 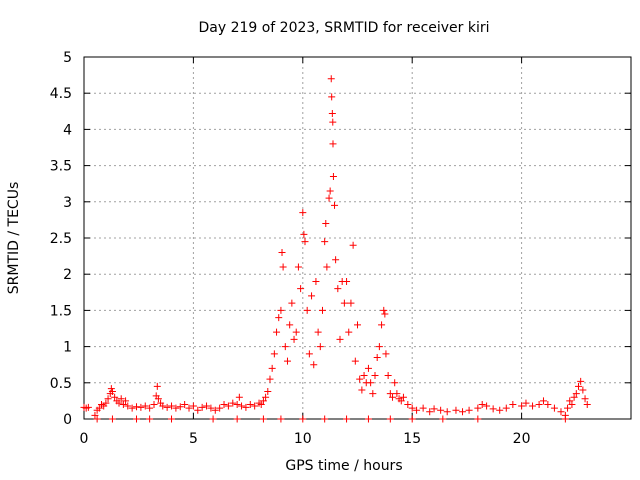 I want to click on y-tick-label: 1, so click(x=67, y=348).